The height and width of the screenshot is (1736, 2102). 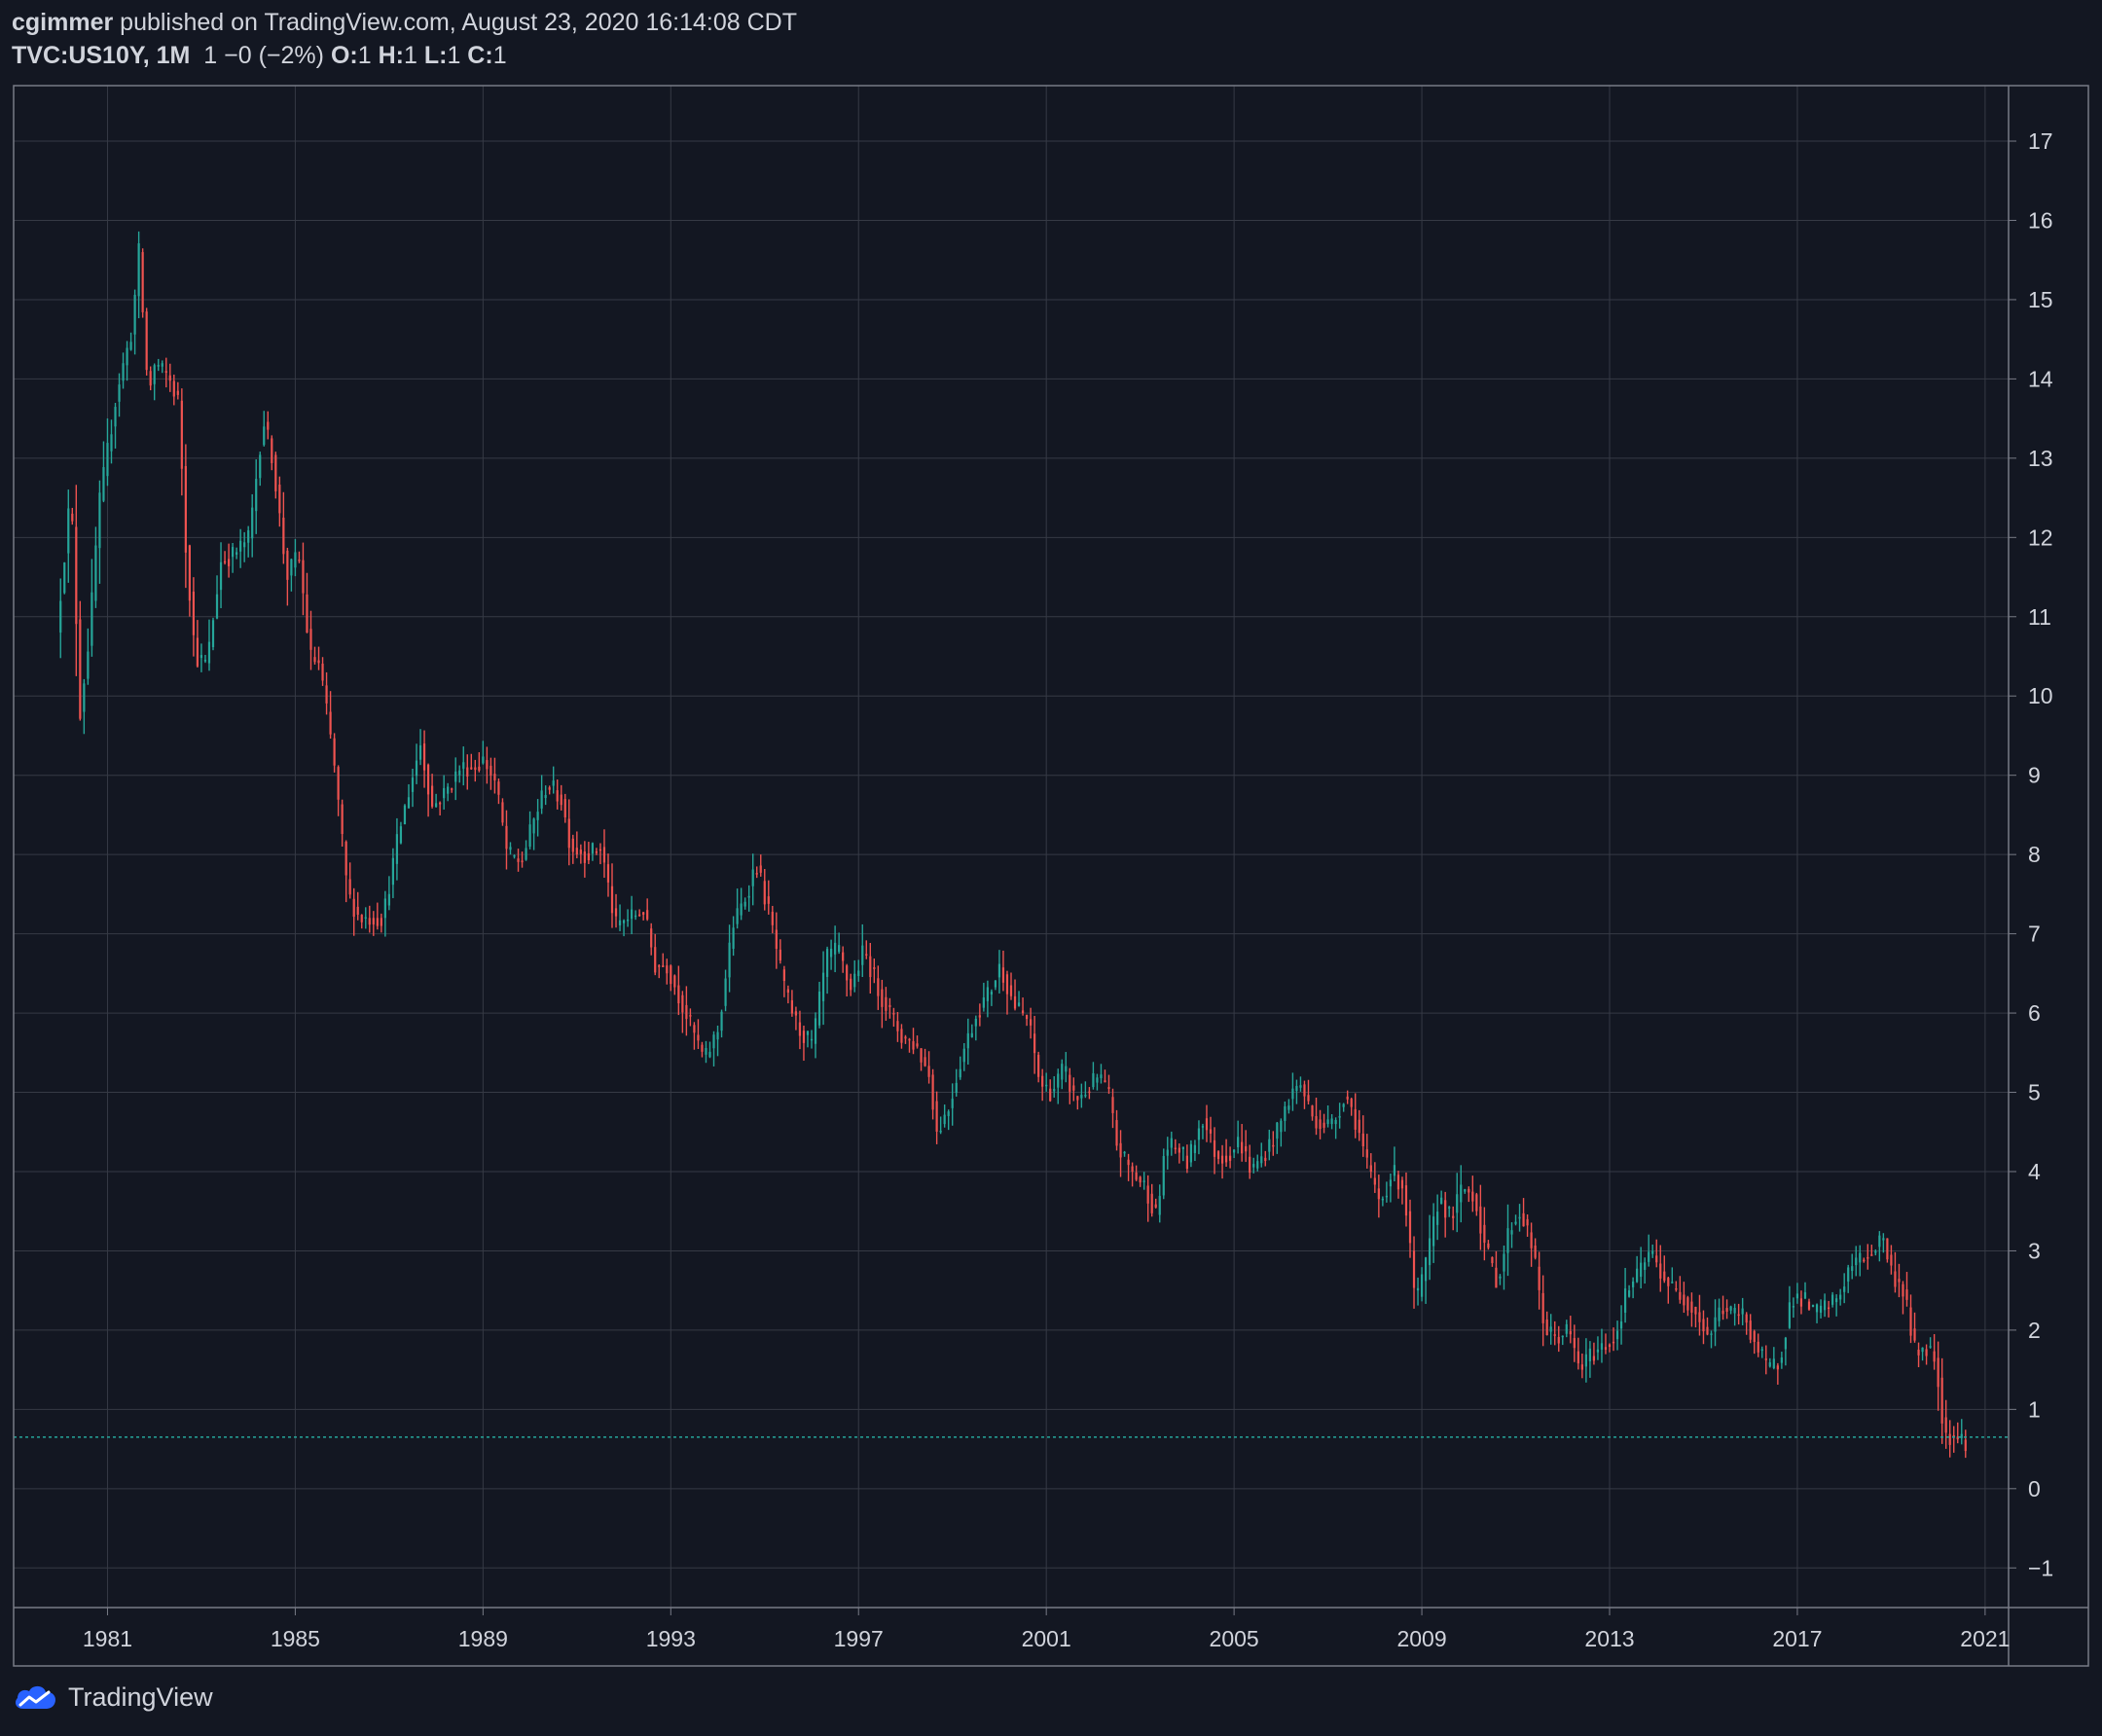 I want to click on symbol-label: TVC:US10Y, 1M, so click(x=101, y=56).